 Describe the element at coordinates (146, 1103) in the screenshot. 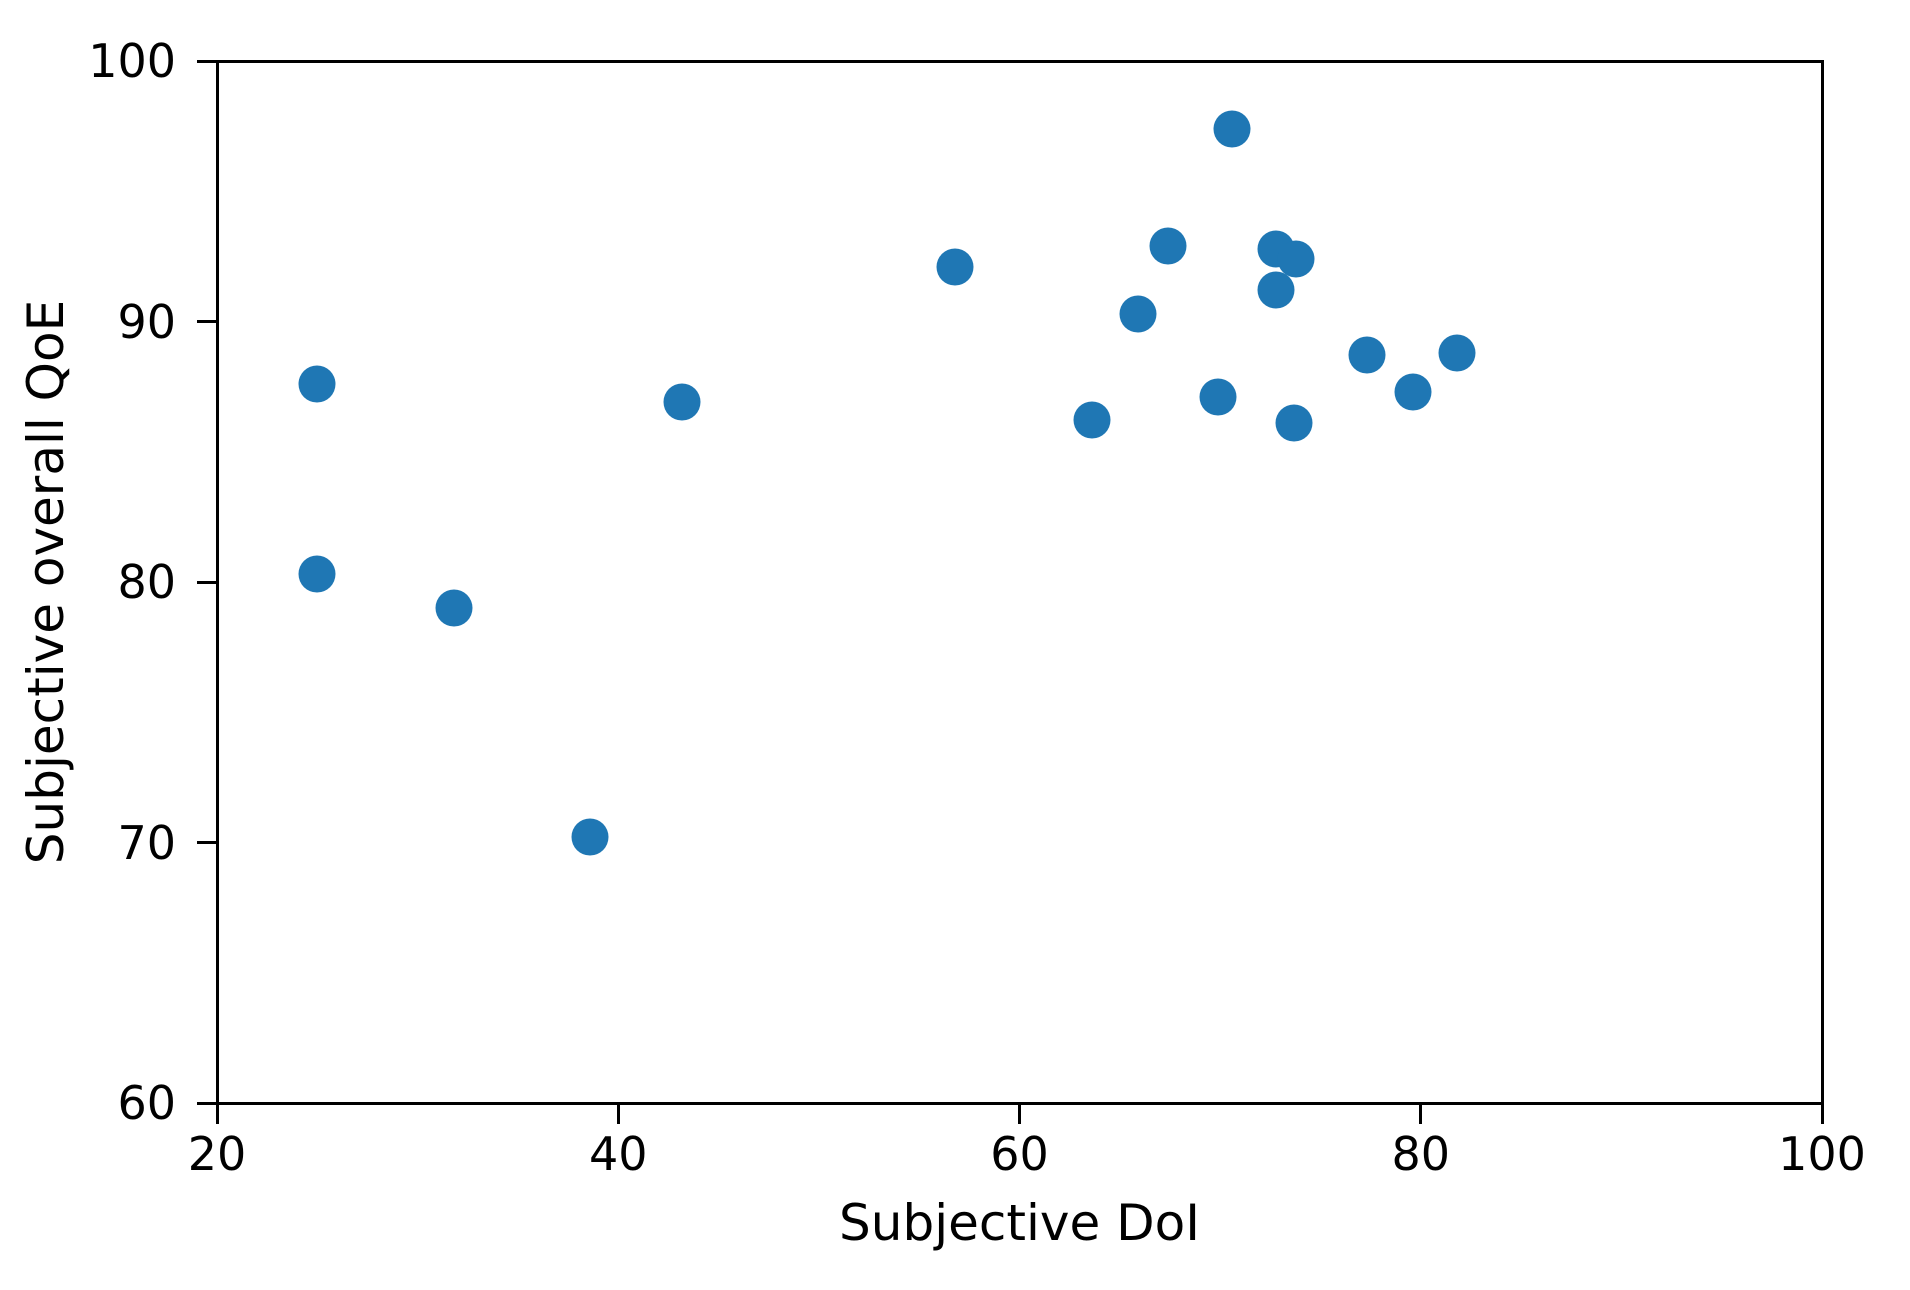

I see `y-tick-label: 60` at that location.